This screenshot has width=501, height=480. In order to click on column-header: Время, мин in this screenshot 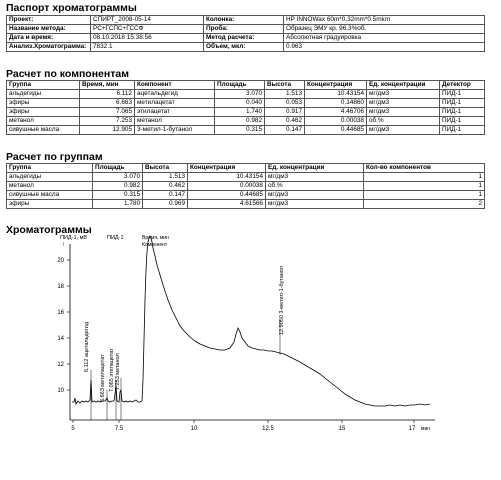, I will do `click(107, 85)`.